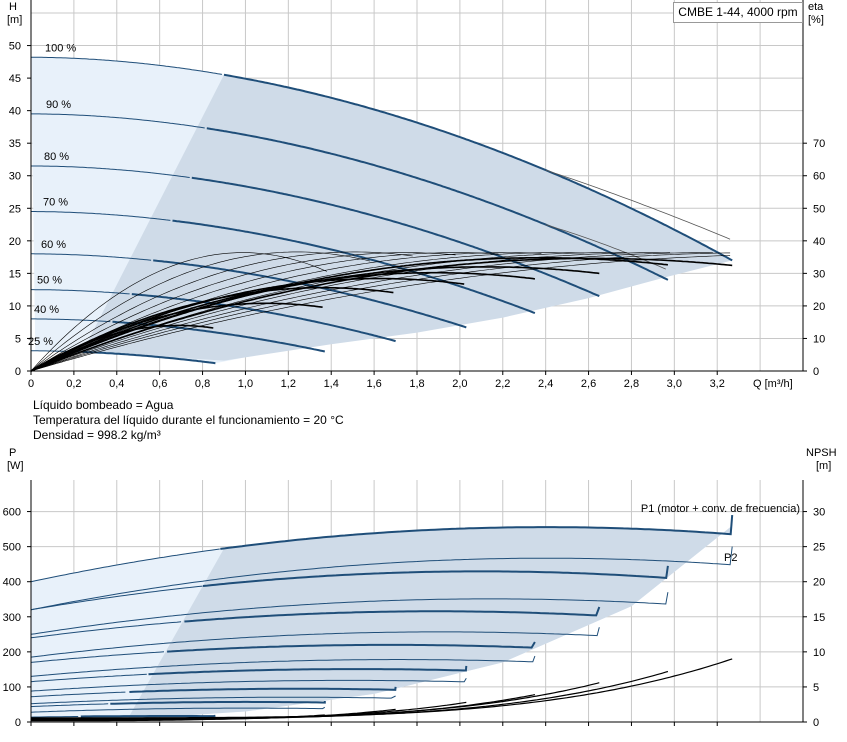 The image size is (847, 742). I want to click on y2-tick-label: 25, so click(819, 548).